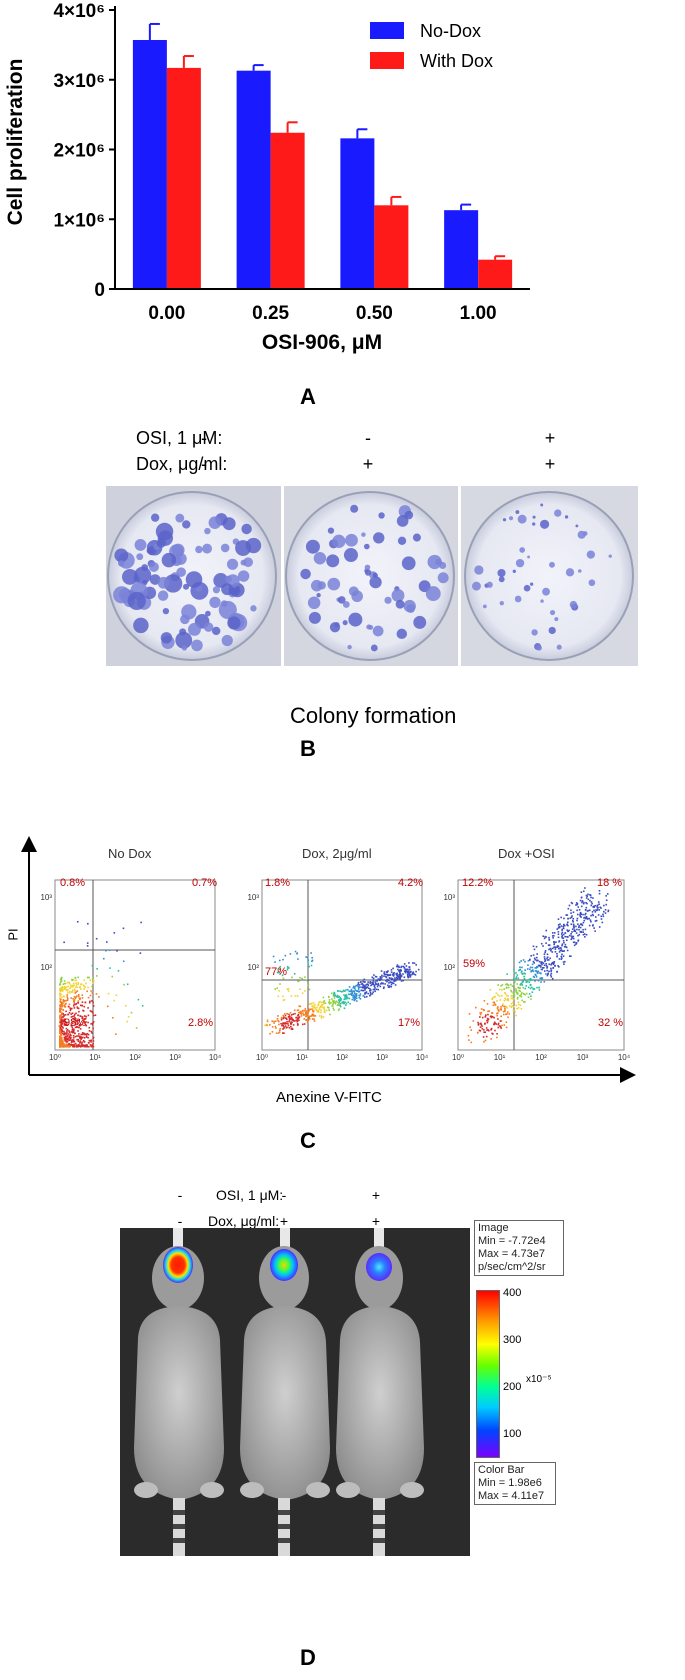  I want to click on flow1-ur: 0.7%, so click(205, 883).